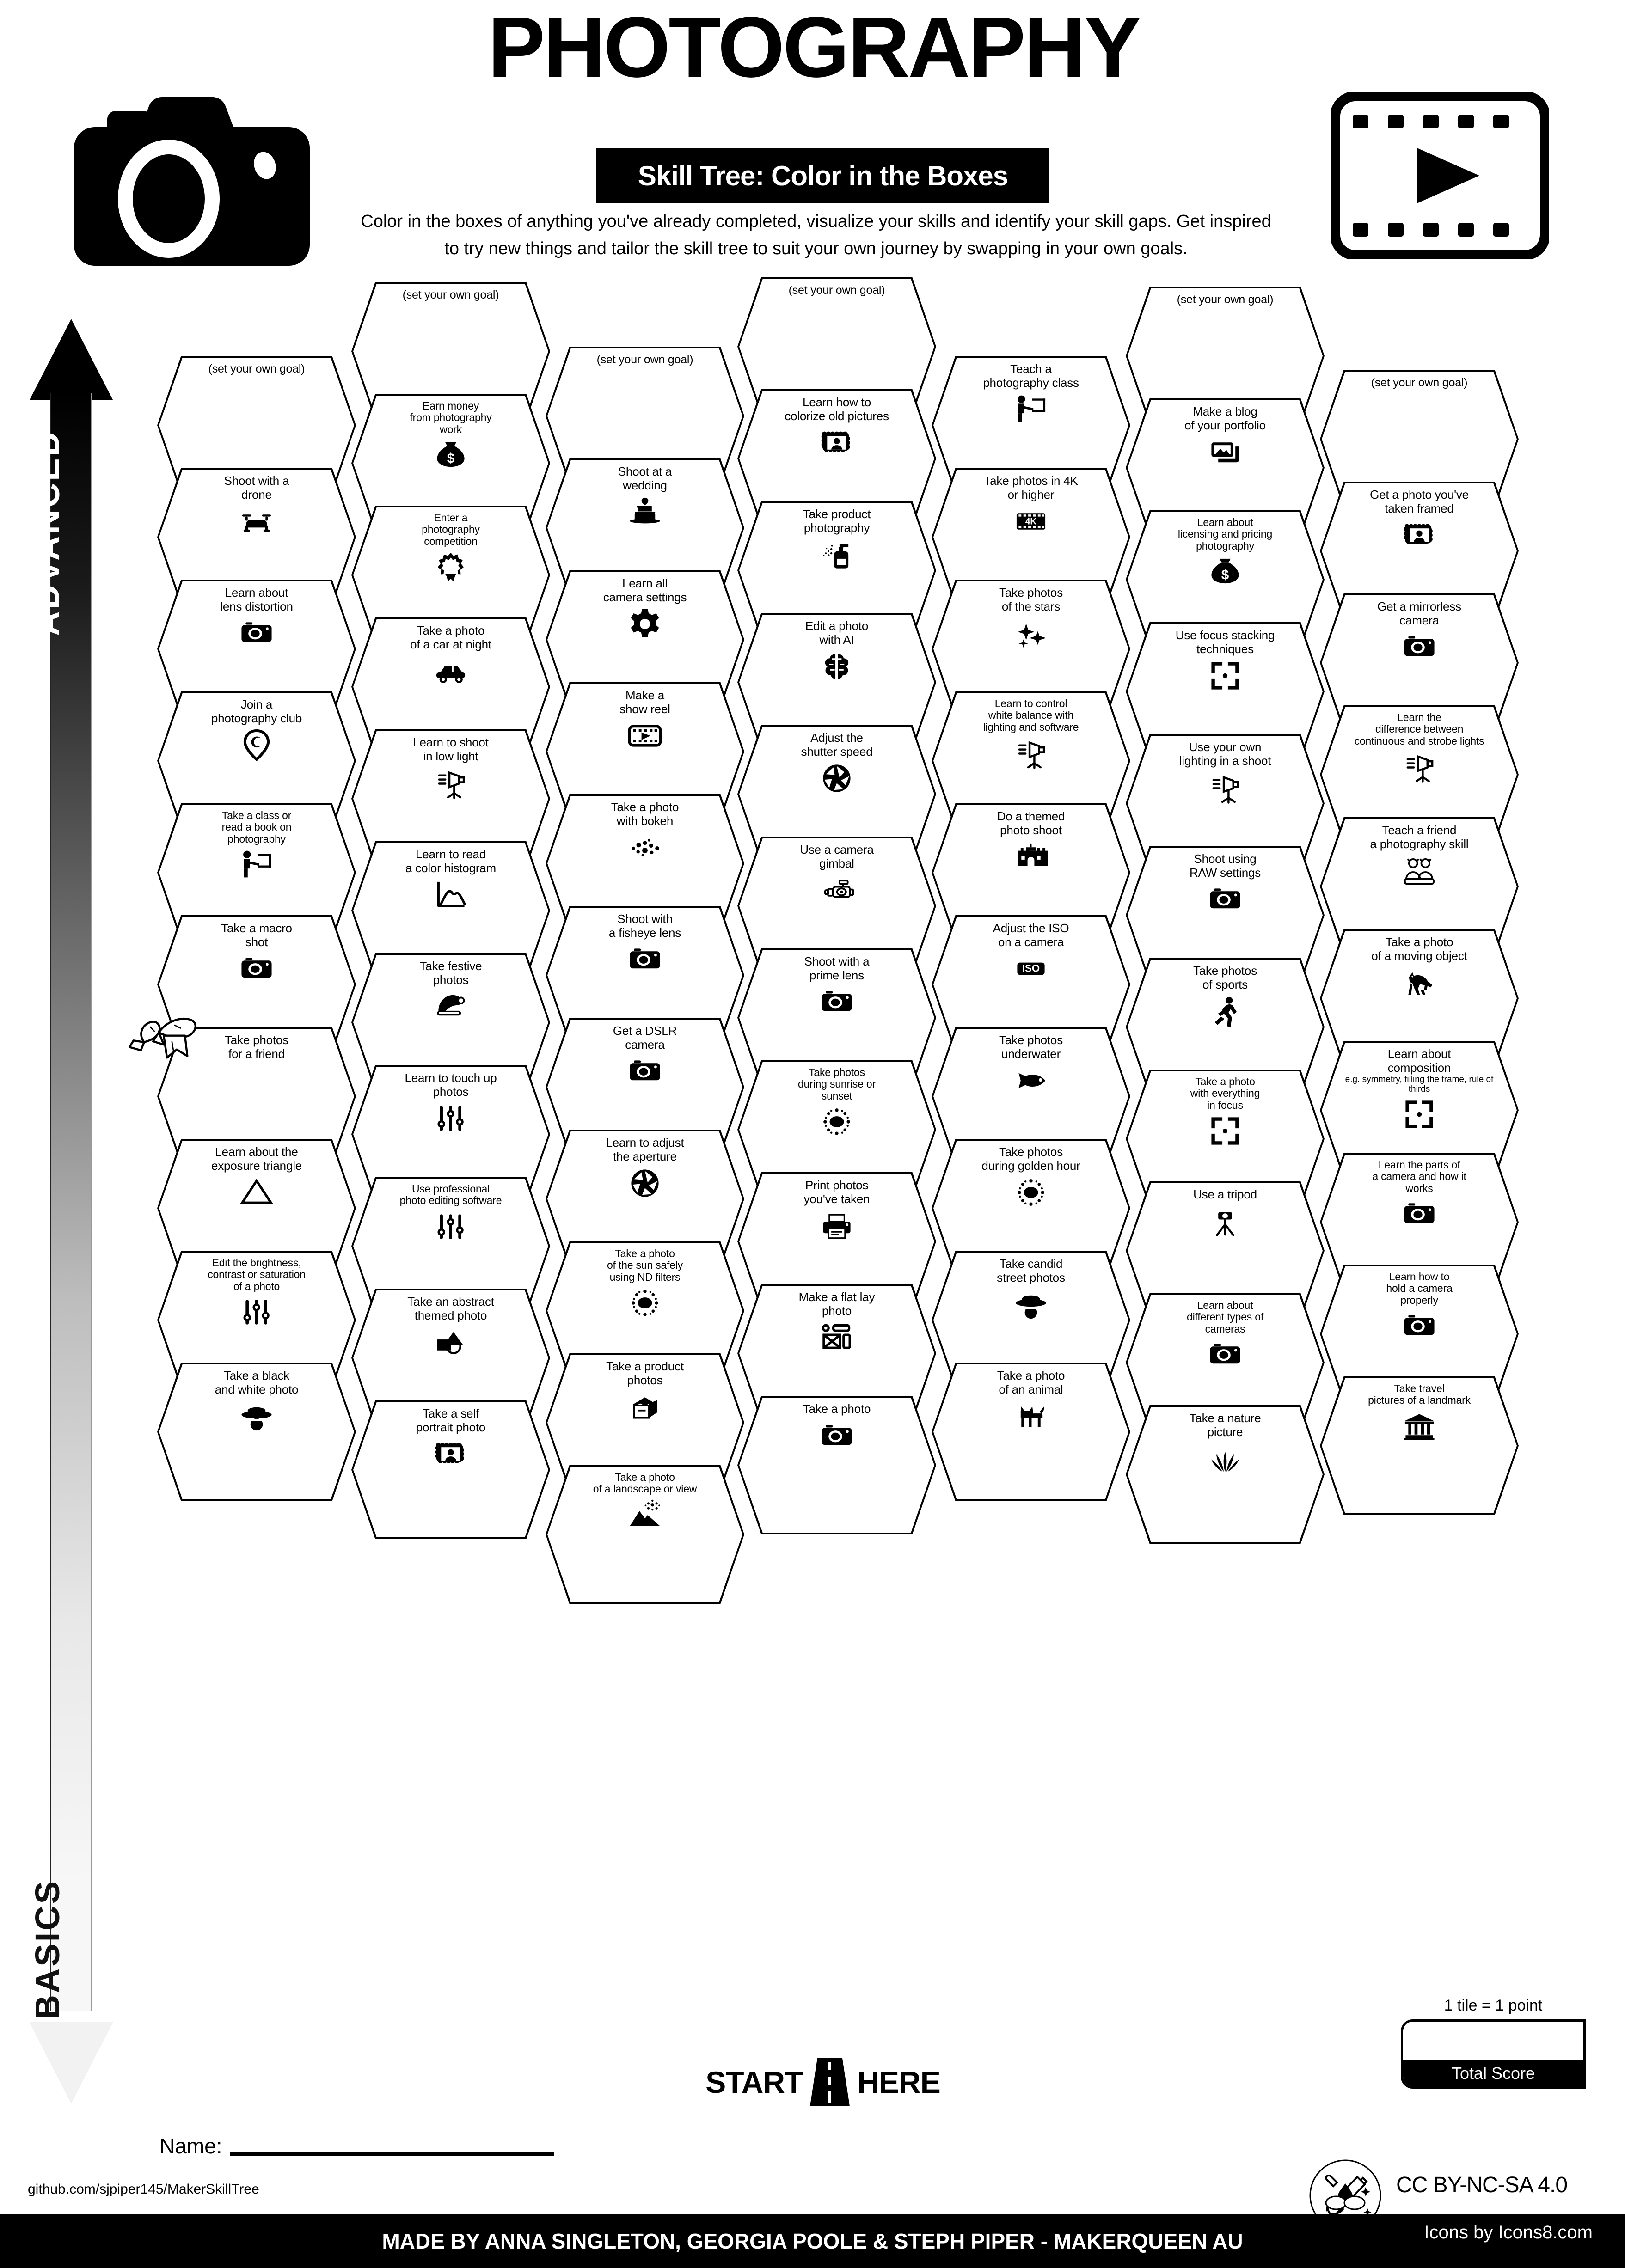  Describe the element at coordinates (1031, 823) in the screenshot. I see `skill-tile-label: Do a themed photo shoot` at that location.